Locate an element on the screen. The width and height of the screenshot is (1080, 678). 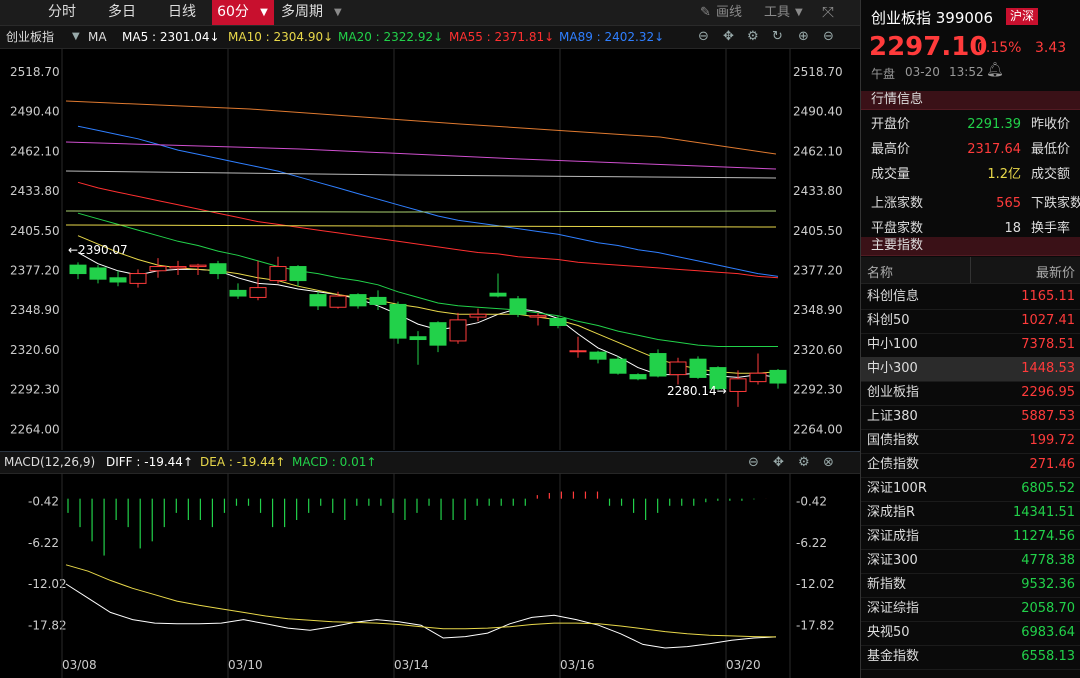
index-row: 上证380 5887.53 is located at coordinates (970, 417).